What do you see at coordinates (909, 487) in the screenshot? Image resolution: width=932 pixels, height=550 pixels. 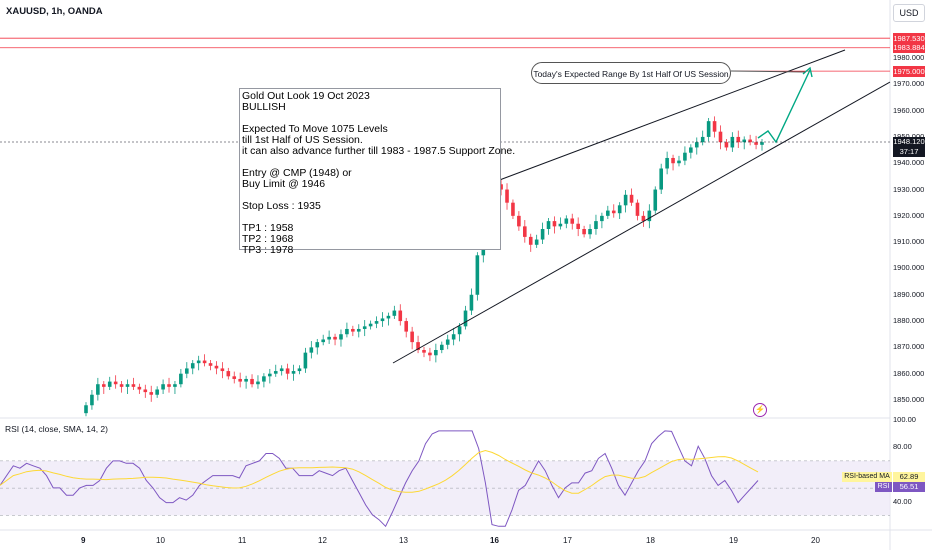 I see `rsi-value: 56.51` at bounding box center [909, 487].